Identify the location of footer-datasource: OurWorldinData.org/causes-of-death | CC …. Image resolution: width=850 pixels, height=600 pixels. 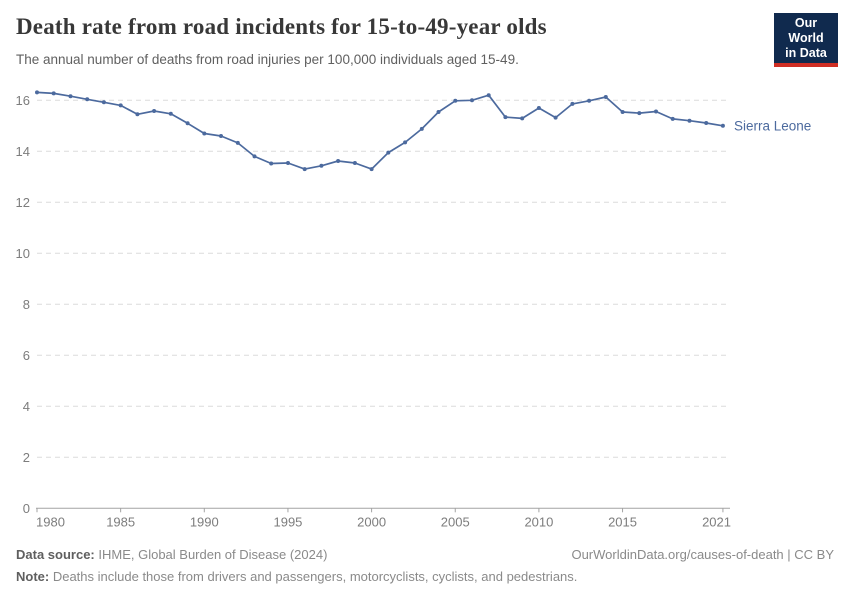
(425, 554).